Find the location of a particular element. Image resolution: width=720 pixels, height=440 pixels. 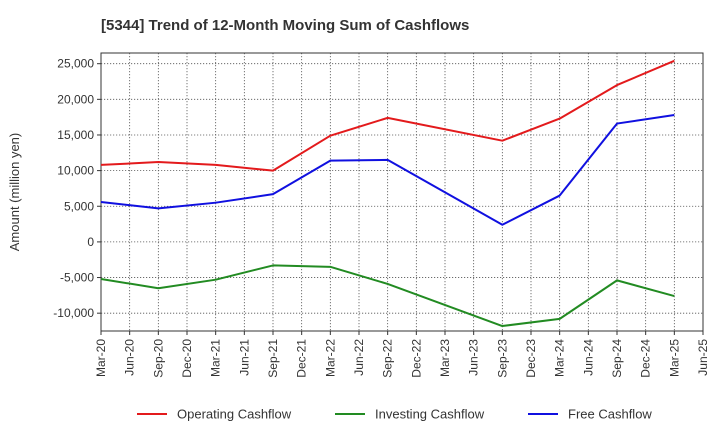

x-tick-label: Mar-22 is located at coordinates (330, 358).